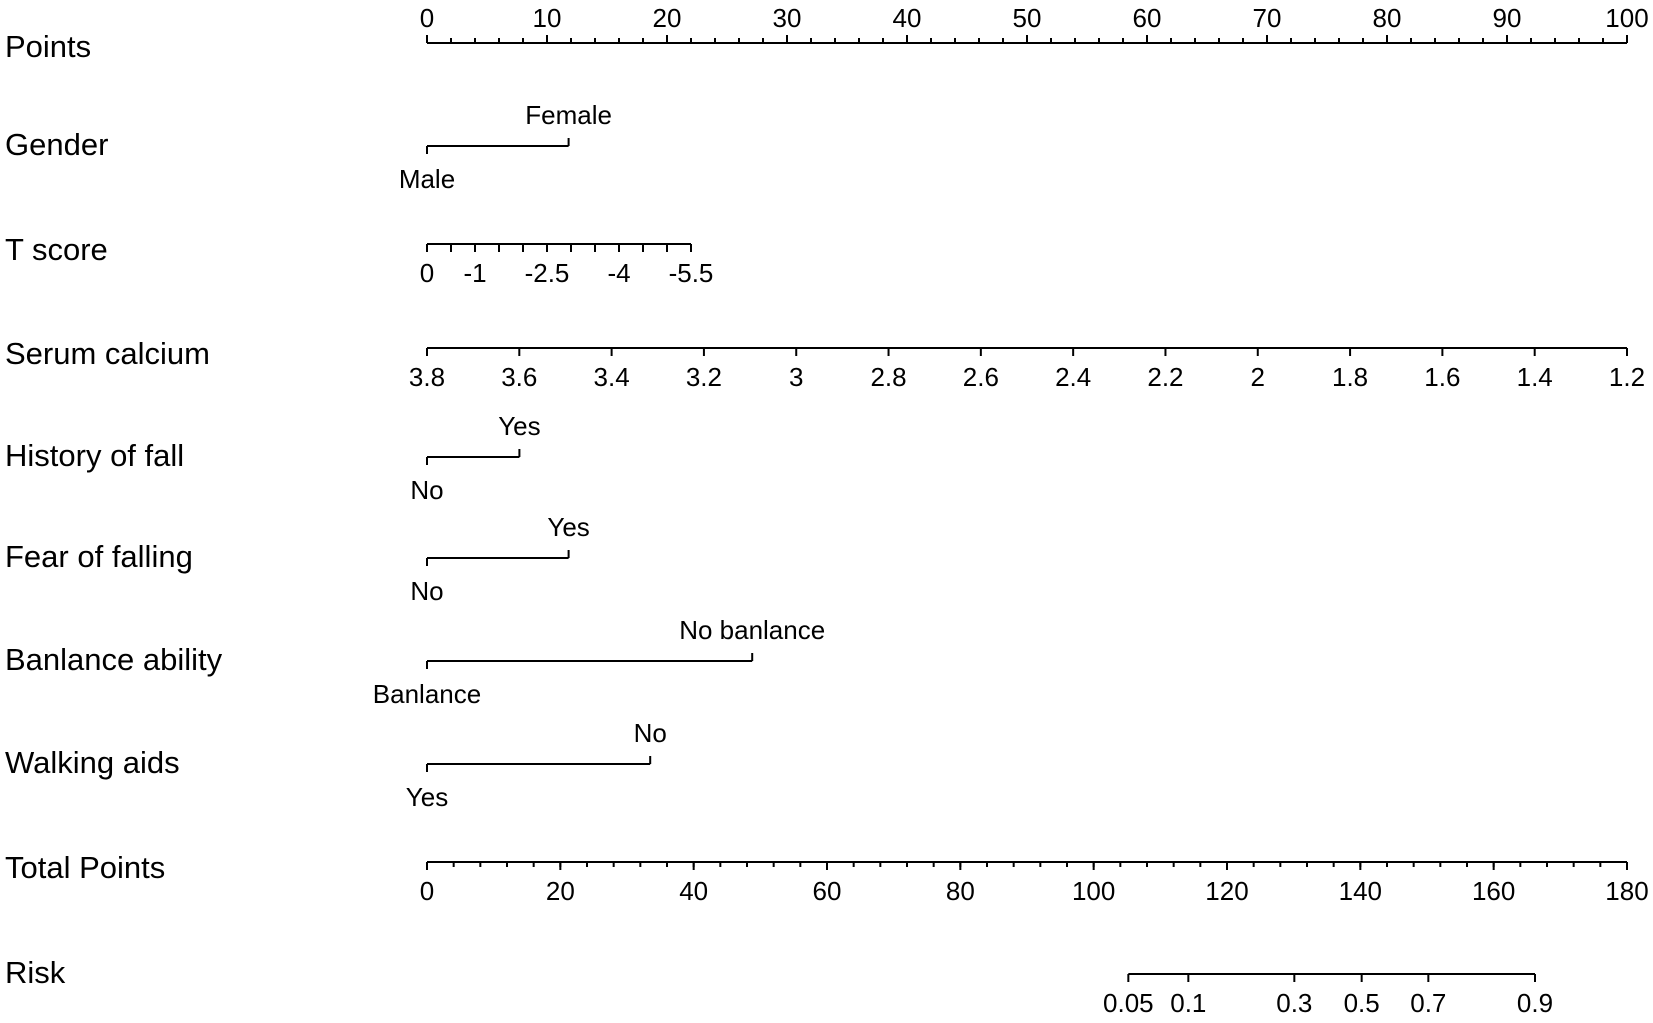 The height and width of the screenshot is (1023, 1653). What do you see at coordinates (85, 867) in the screenshot?
I see `row-label-total-points: Total Points` at bounding box center [85, 867].